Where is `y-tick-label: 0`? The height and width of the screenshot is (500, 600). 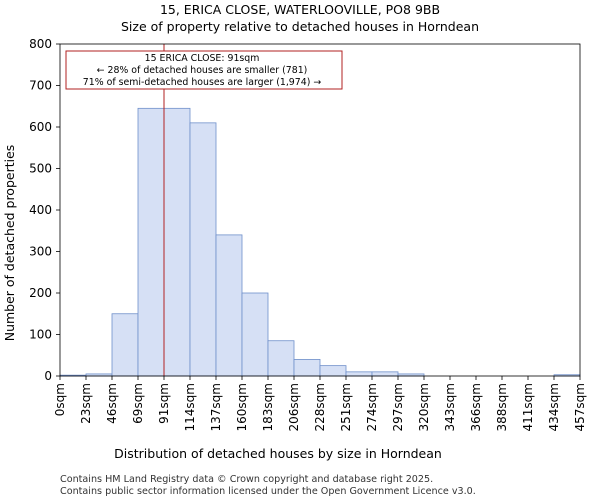
y-tick-label: 0 is located at coordinates (48, 376).